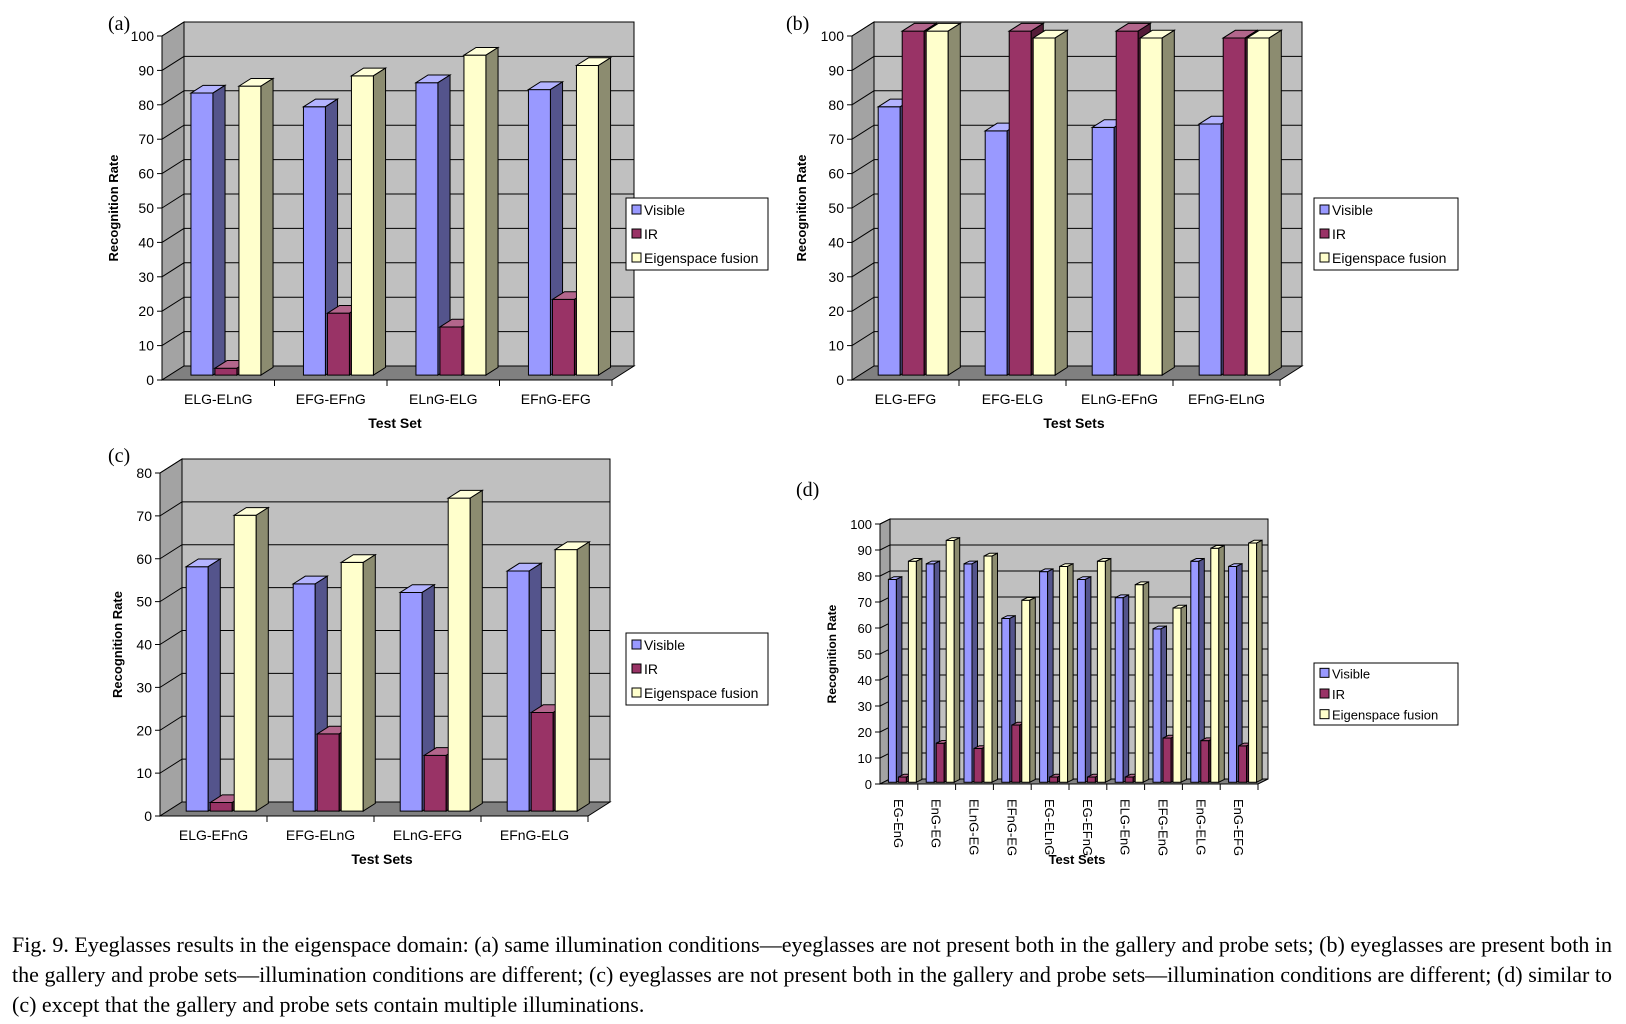 The width and height of the screenshot is (1626, 1024). I want to click on x-tick-label: EFnG-EG, so click(1011, 827).